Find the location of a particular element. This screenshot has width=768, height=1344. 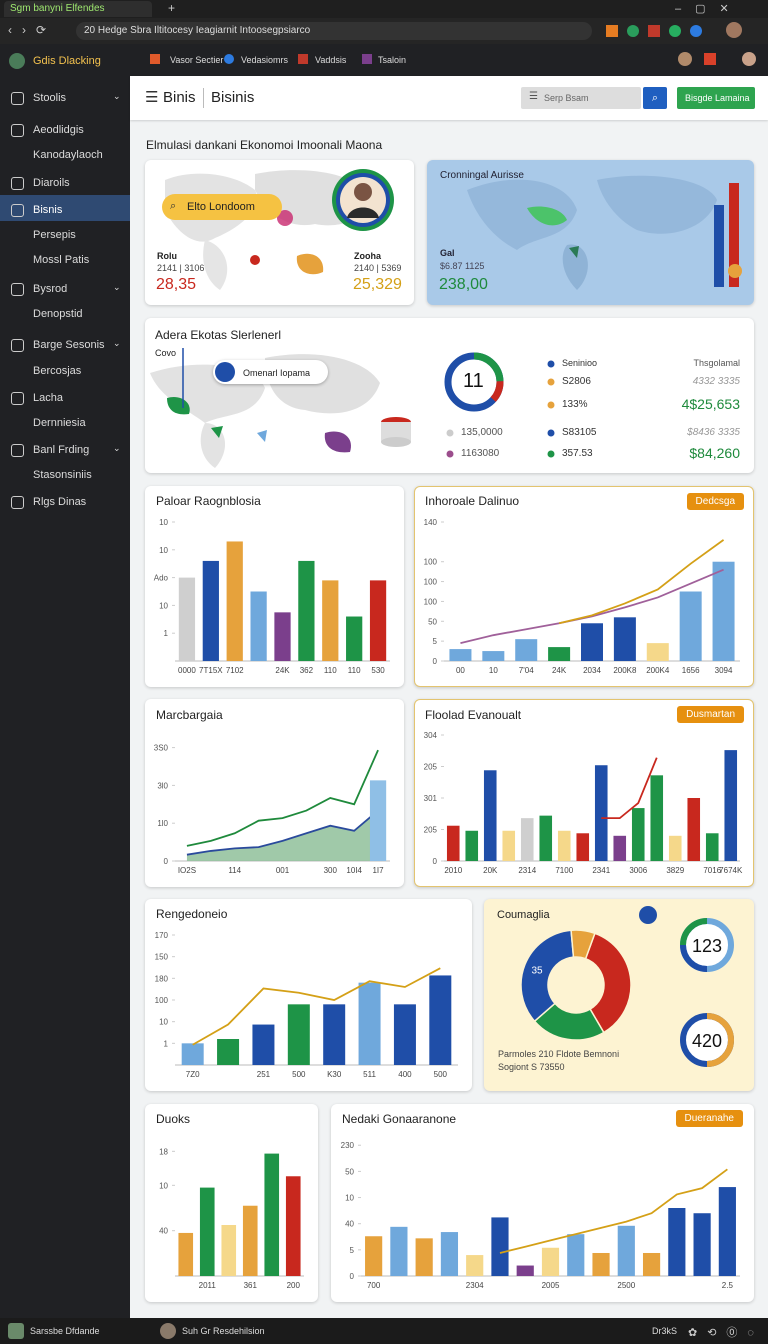

tray-icons: ✿⟲⓪◌ is located at coordinates (726, 1333).